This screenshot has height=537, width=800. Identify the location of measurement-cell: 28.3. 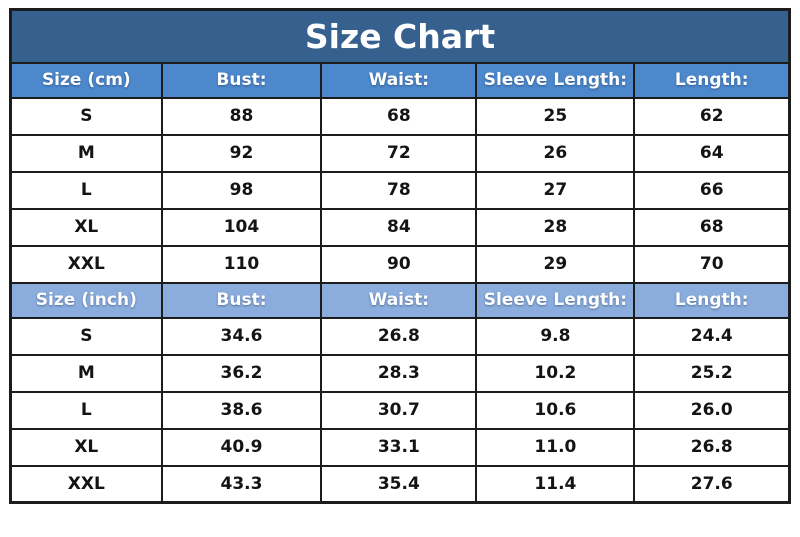
(399, 373).